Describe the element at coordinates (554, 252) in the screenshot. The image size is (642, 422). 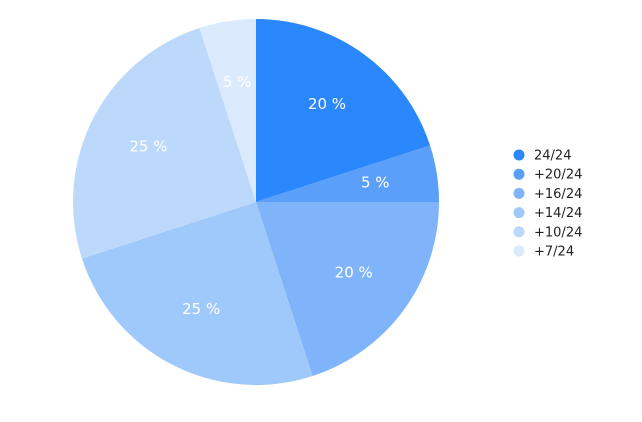
I see `legend-label: +7/24` at that location.